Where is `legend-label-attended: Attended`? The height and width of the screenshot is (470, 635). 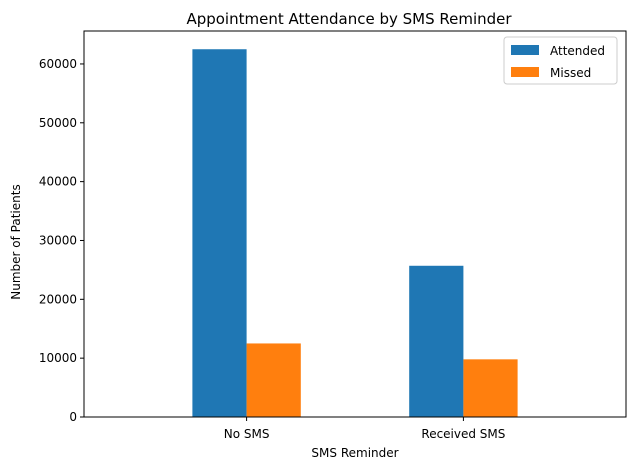
legend-label-attended: Attended is located at coordinates (577, 51).